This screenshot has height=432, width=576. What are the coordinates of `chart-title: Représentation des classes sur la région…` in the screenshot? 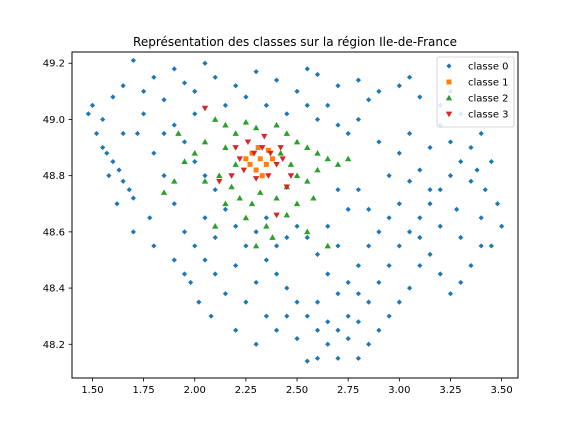 It's located at (295, 42).